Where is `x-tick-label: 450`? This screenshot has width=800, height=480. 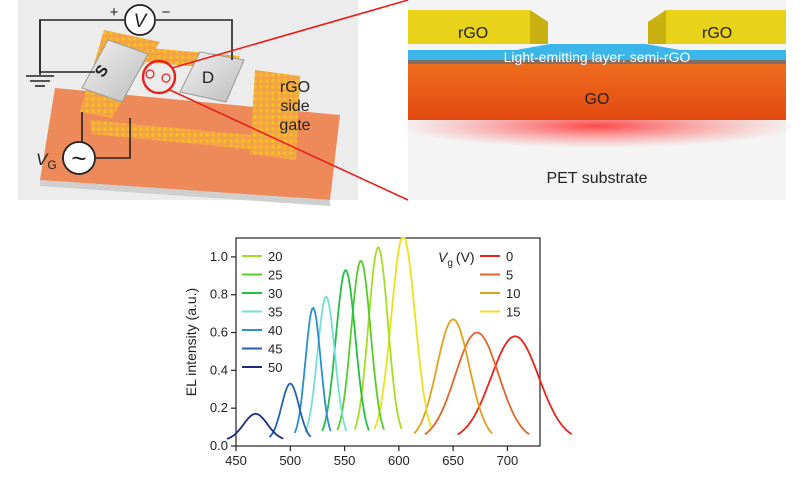
x-tick-label: 450 is located at coordinates (236, 460).